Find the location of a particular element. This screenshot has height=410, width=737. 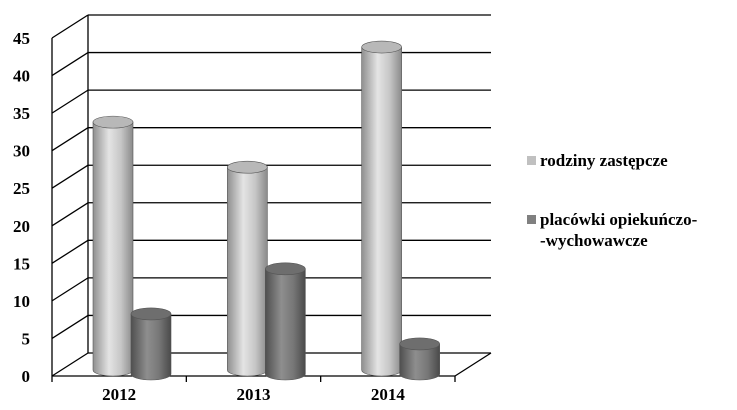

bar-placowki-2012 is located at coordinates (151, 344).